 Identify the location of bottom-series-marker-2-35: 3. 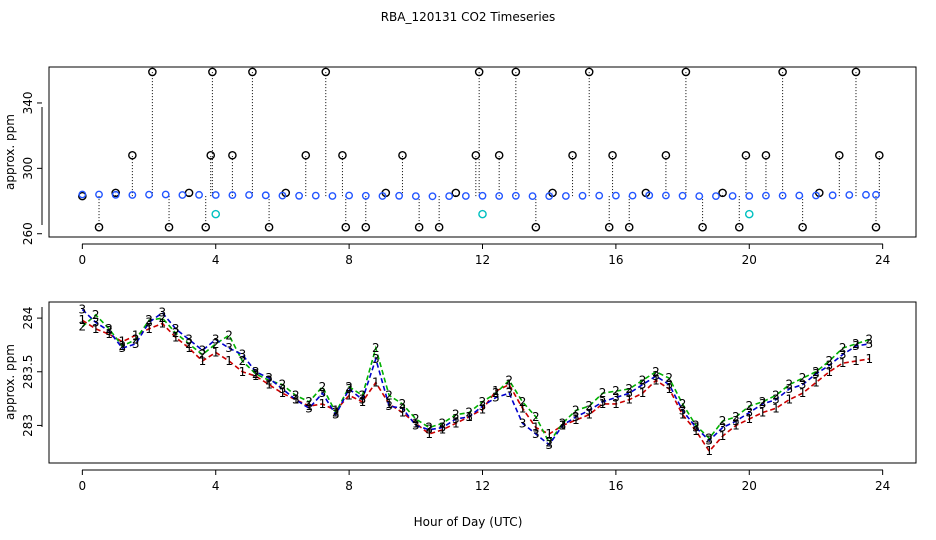
(549, 445).